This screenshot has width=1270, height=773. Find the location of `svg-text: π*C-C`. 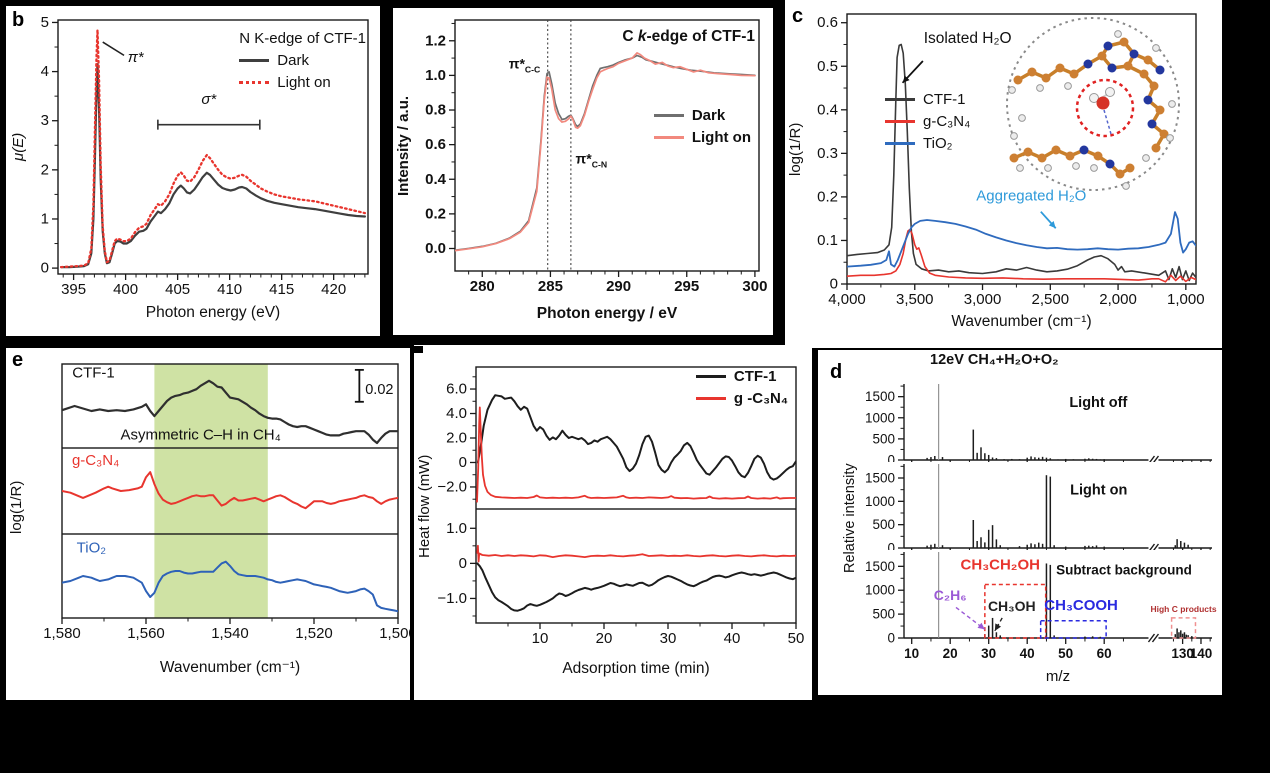

svg-text: π*C-C is located at coordinates (525, 64).